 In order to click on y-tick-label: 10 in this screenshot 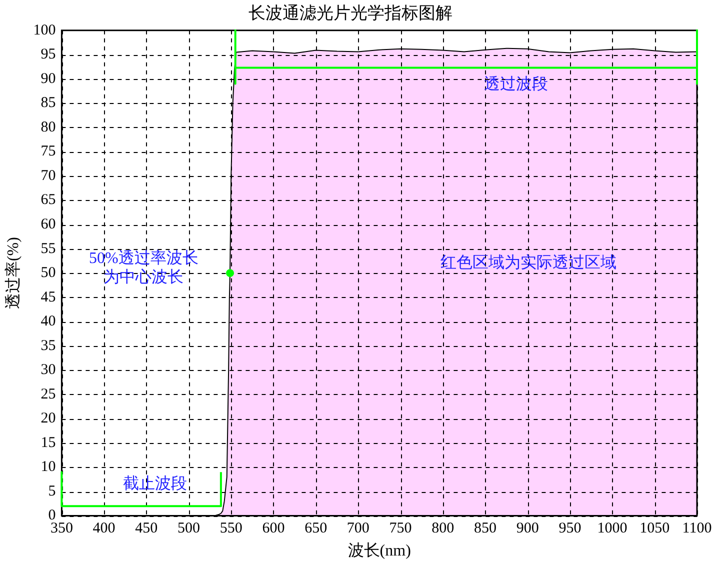, I will do `click(48, 467)`.